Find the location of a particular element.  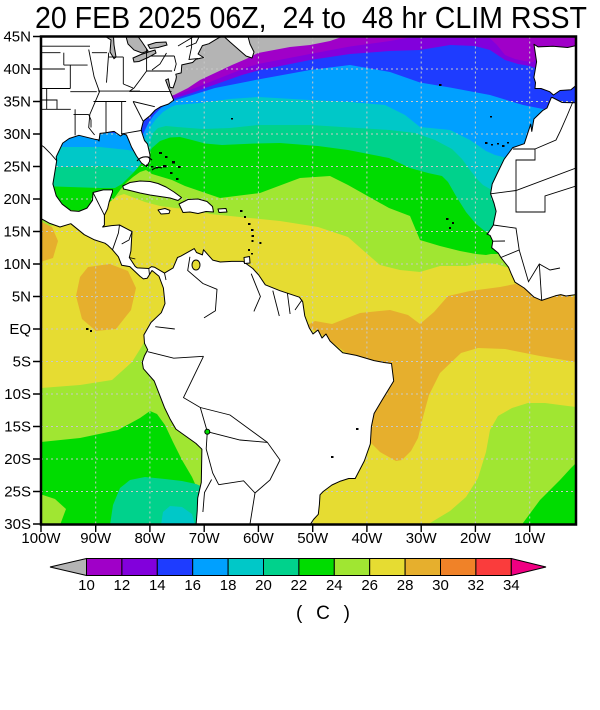

svg-text: 35N is located at coordinates (17, 102).